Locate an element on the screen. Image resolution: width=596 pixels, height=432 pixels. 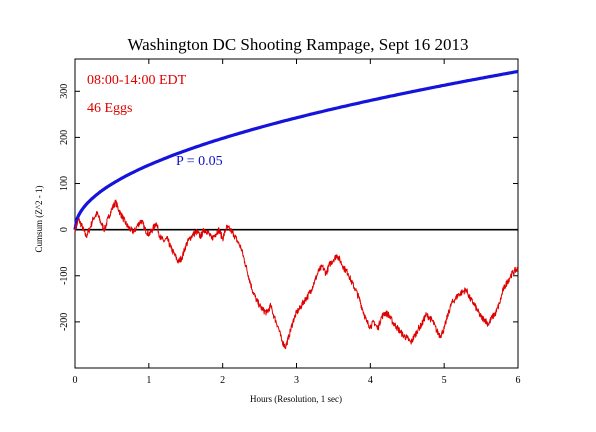
x-tick-label: 0 is located at coordinates (75, 380).